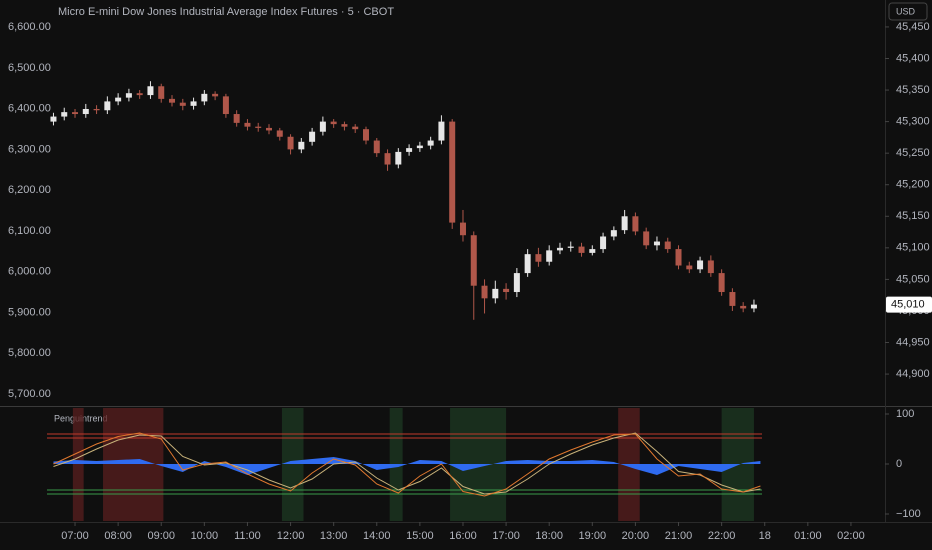 This screenshot has width=932, height=550. What do you see at coordinates (29, 149) in the screenshot?
I see `y-tick-label: 6,300.00` at bounding box center [29, 149].